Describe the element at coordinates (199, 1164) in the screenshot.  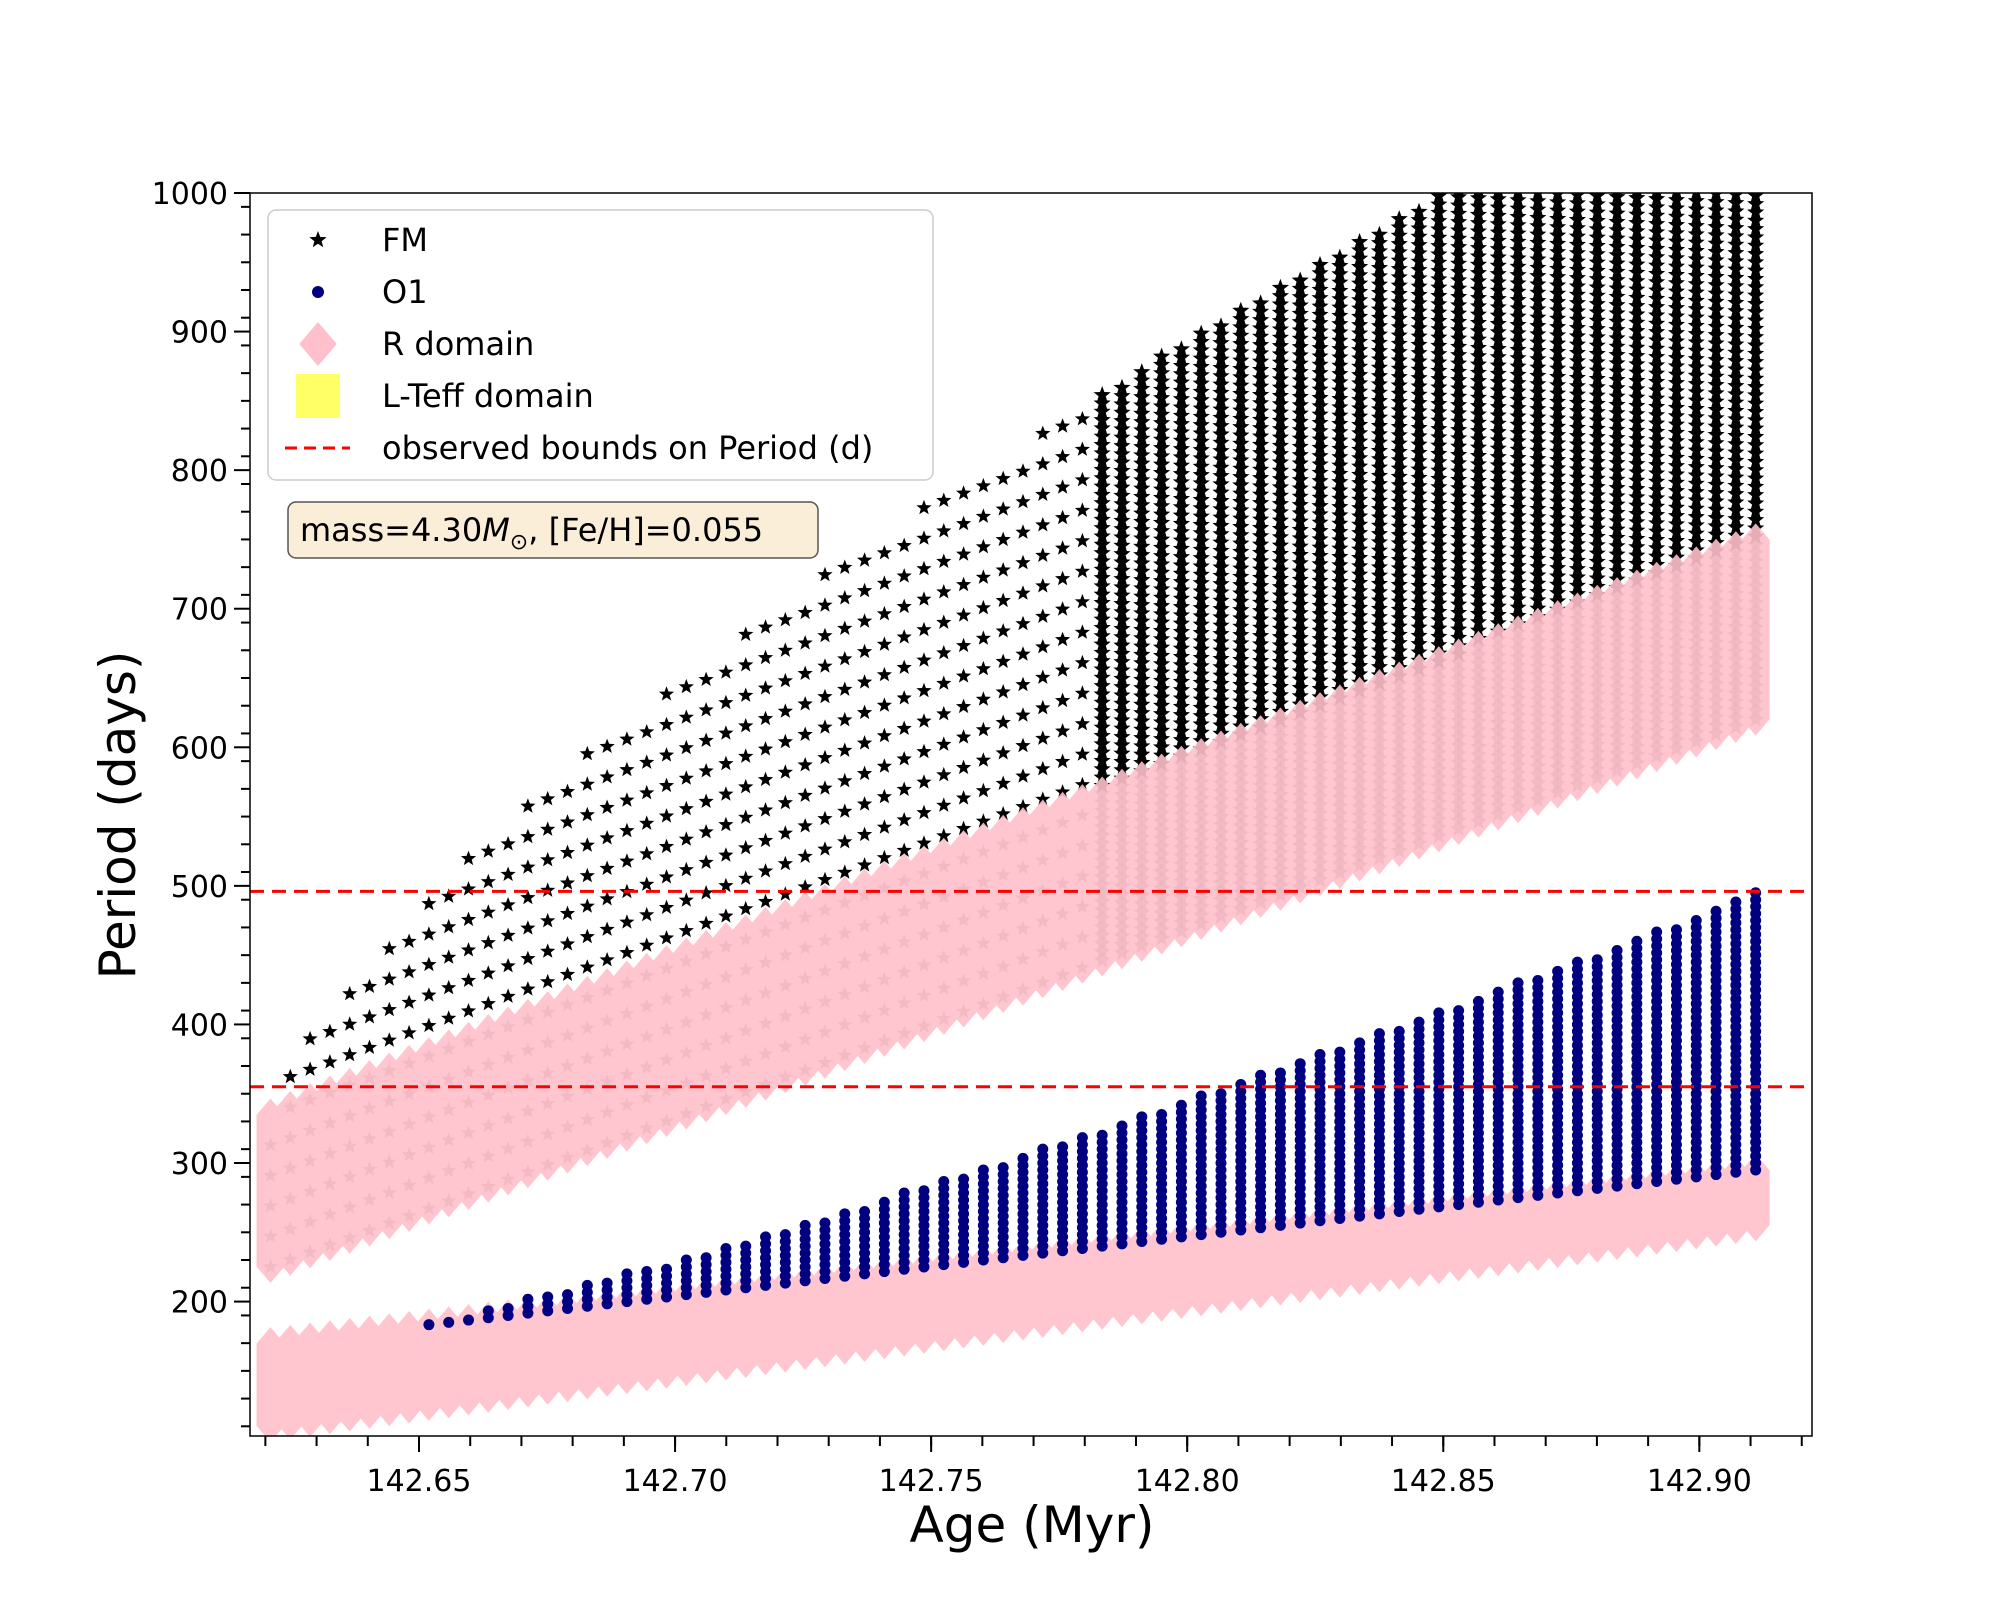
I see `y-tick-label: 300` at that location.